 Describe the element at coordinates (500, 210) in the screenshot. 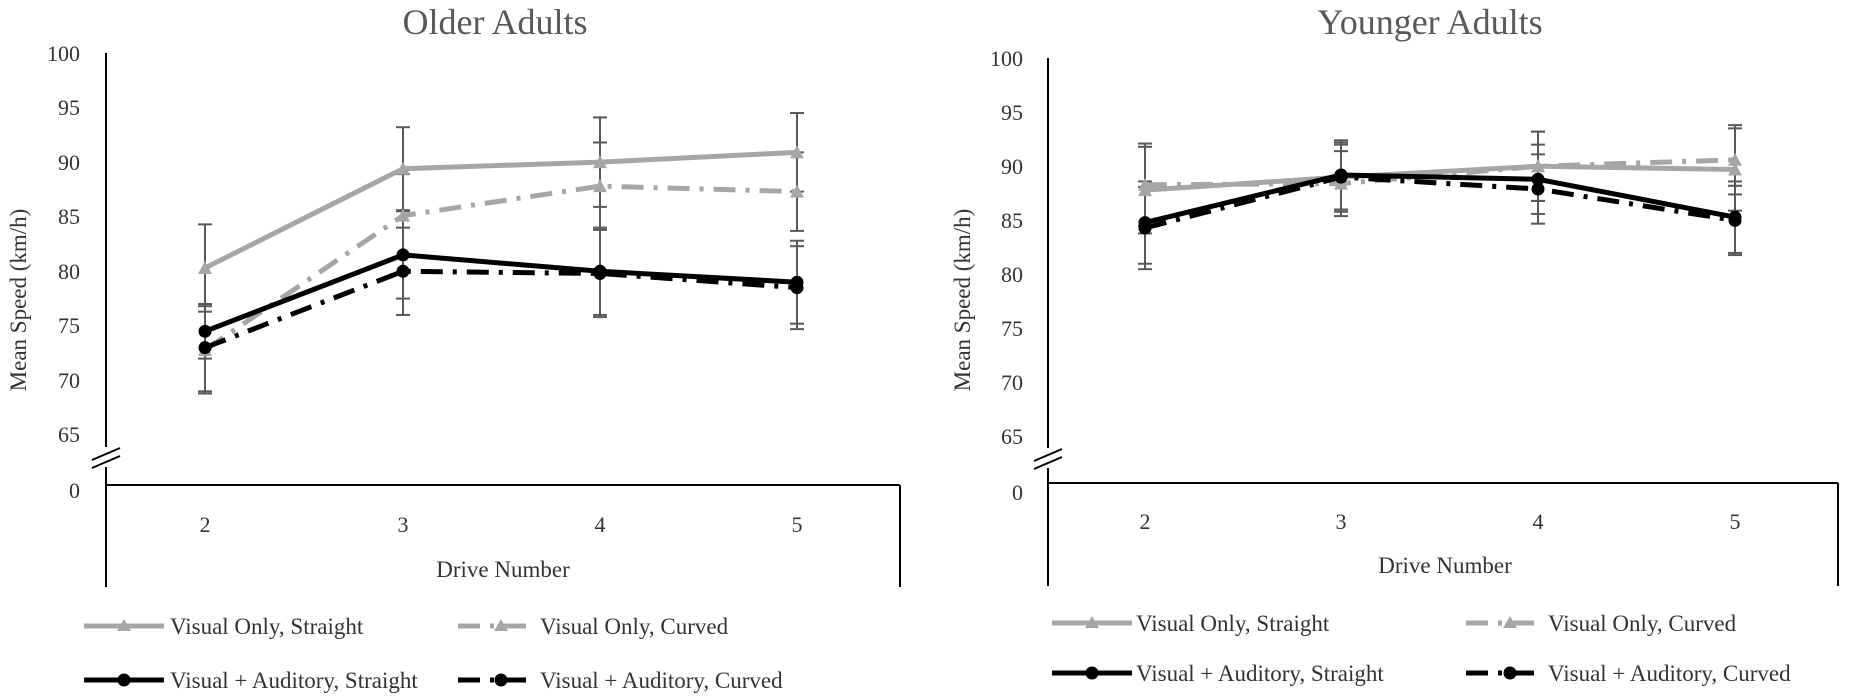

I see `series-line-visual-only-straight` at that location.